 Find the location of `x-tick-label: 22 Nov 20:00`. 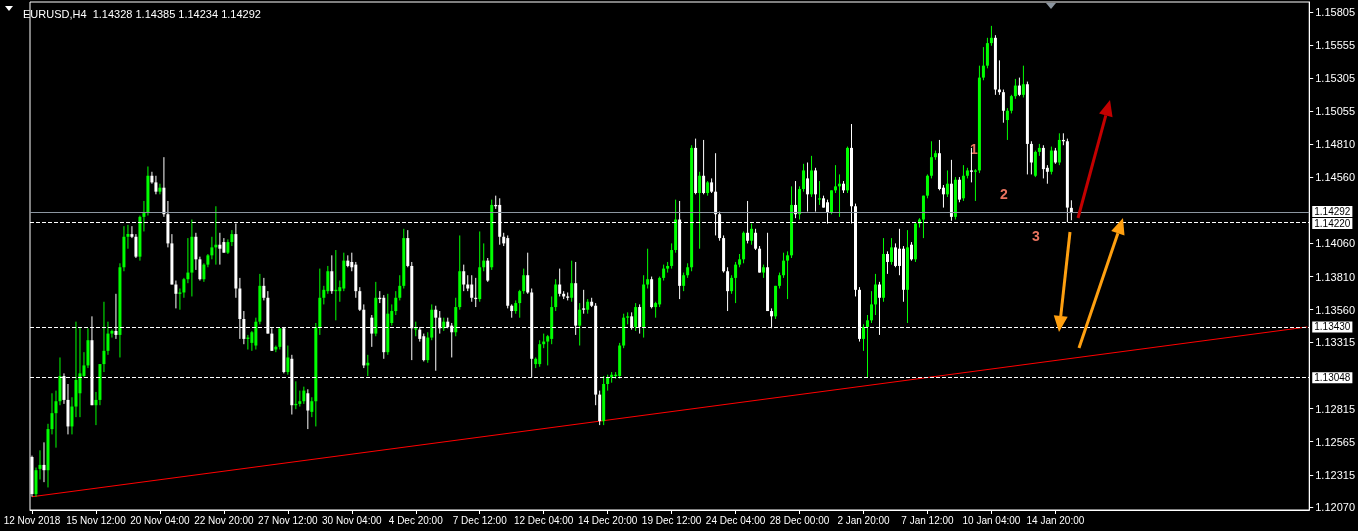

x-tick-label: 22 Nov 20:00 is located at coordinates (224, 520).